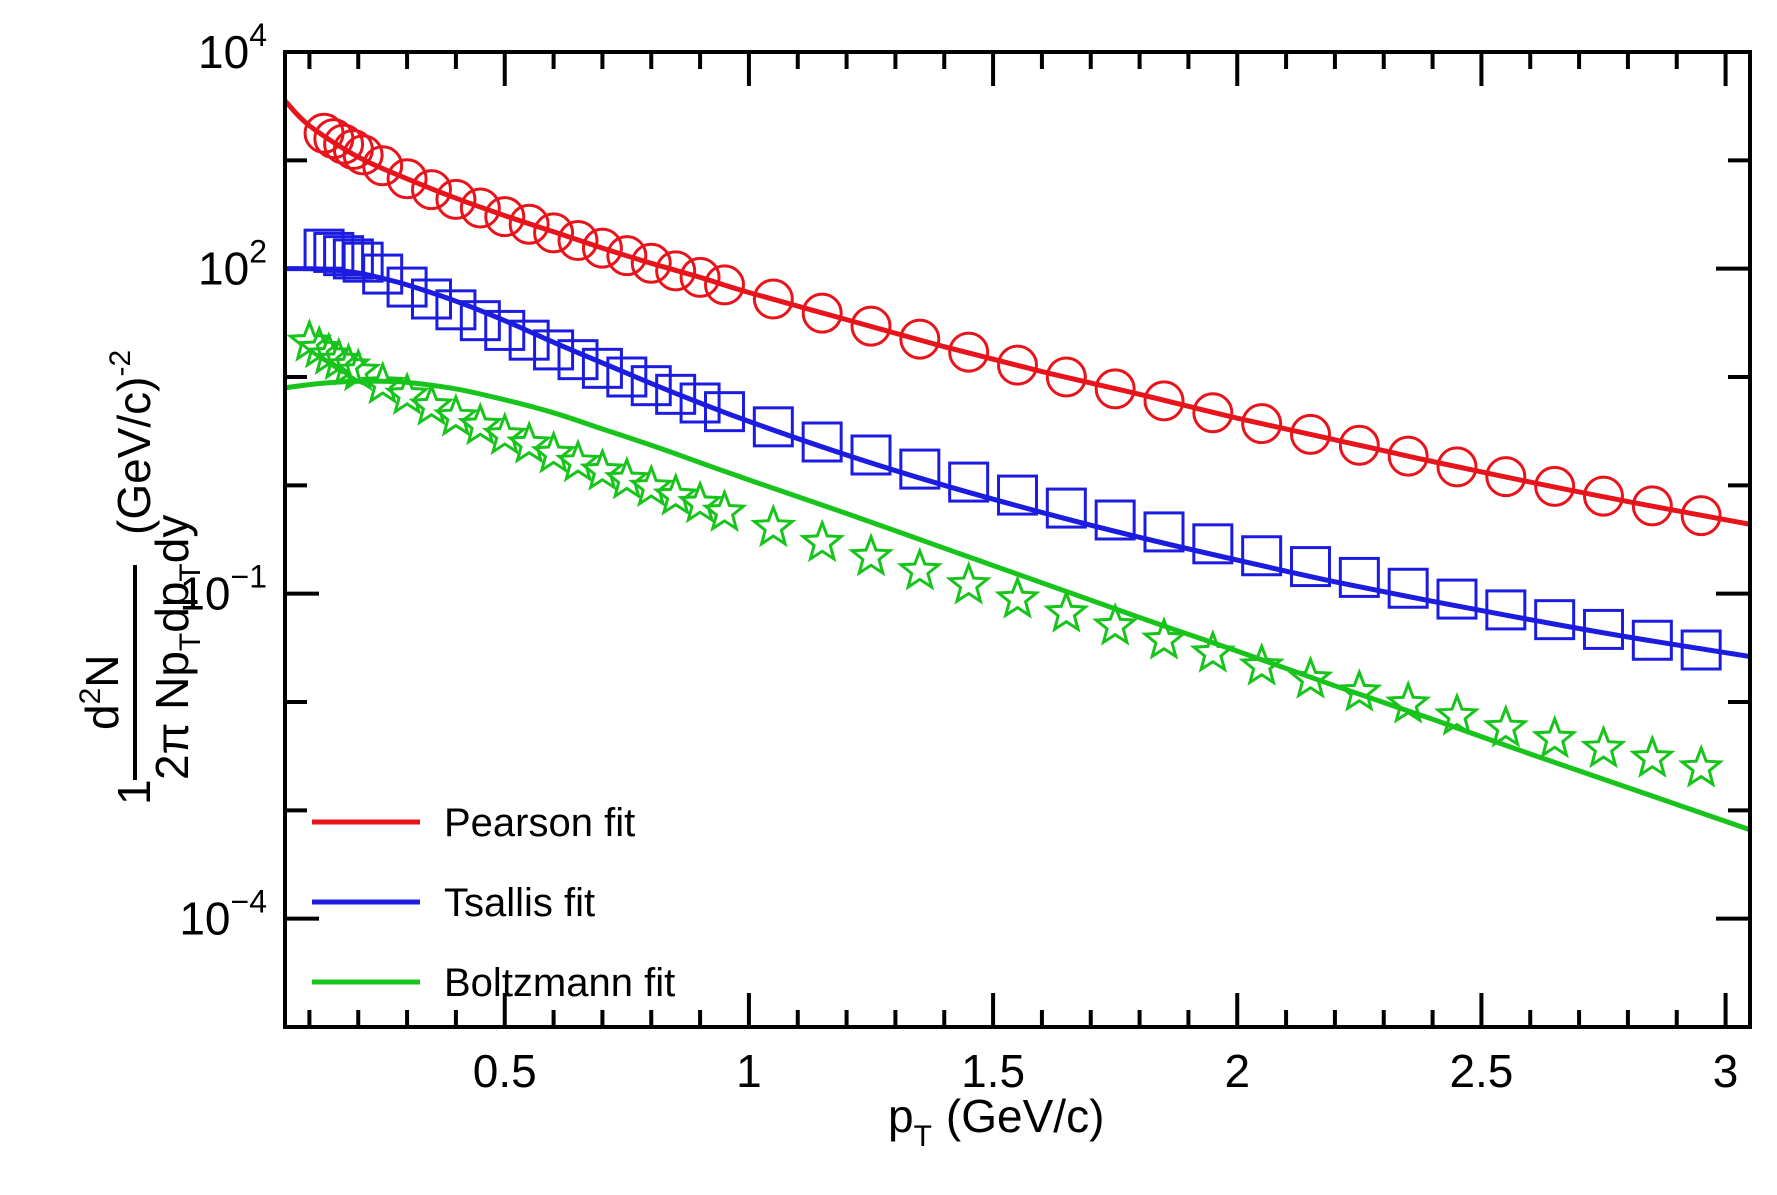 The width and height of the screenshot is (1777, 1195). What do you see at coordinates (232, 264) in the screenshot?
I see `y-tick-label: 10²` at bounding box center [232, 264].